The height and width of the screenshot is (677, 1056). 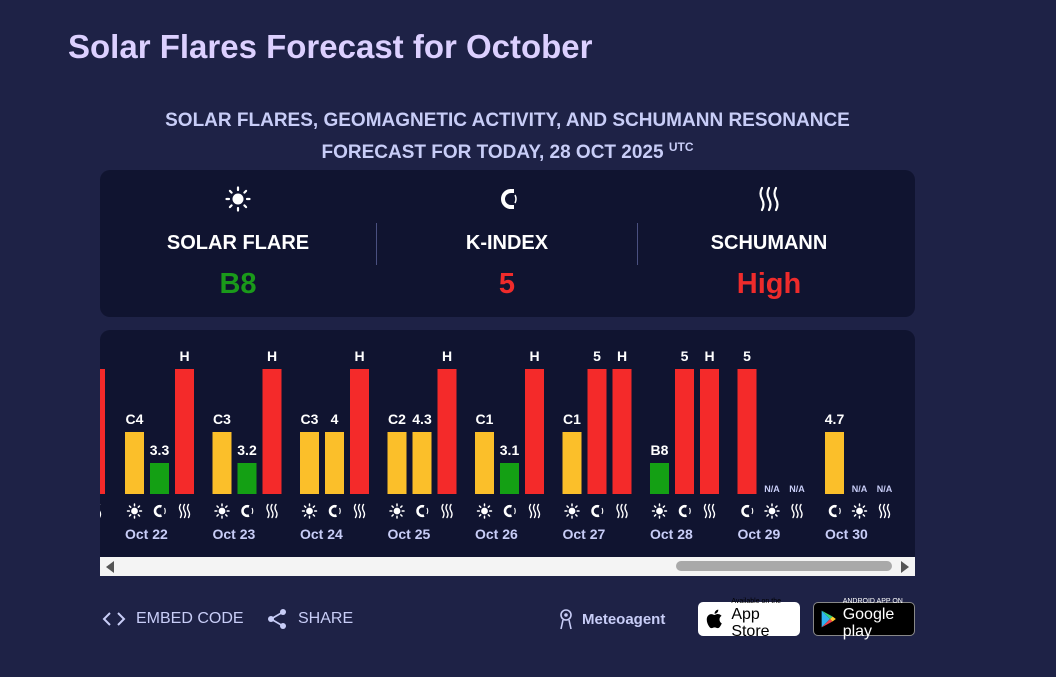 I want to click on solar-flare-label: SOLAR FLARE, so click(x=238, y=243).